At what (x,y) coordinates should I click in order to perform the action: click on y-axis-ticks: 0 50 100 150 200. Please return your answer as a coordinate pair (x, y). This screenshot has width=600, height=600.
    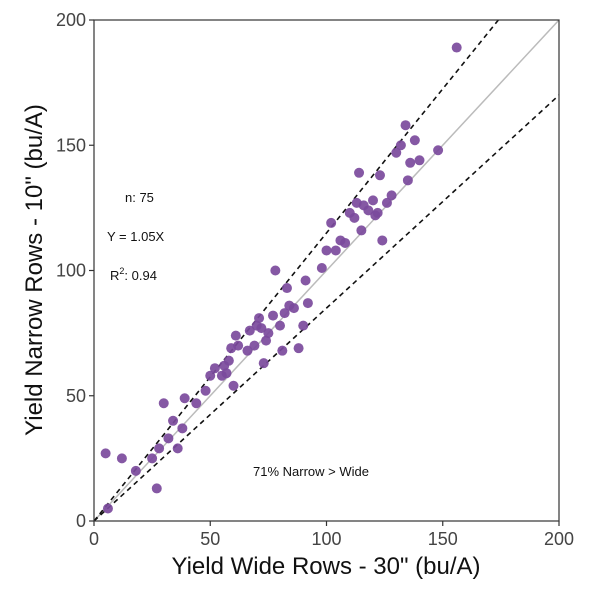
    Looking at the image, I should click on (75, 270).